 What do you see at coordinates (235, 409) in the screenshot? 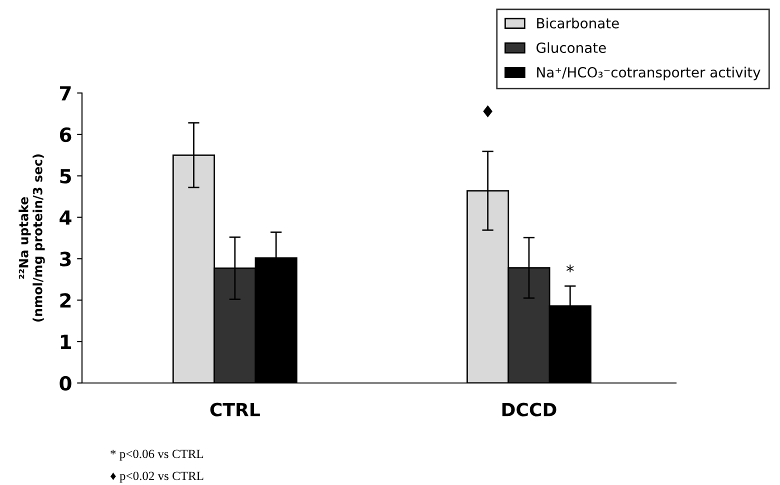
I see `x-tick-label: CTRL` at bounding box center [235, 409].